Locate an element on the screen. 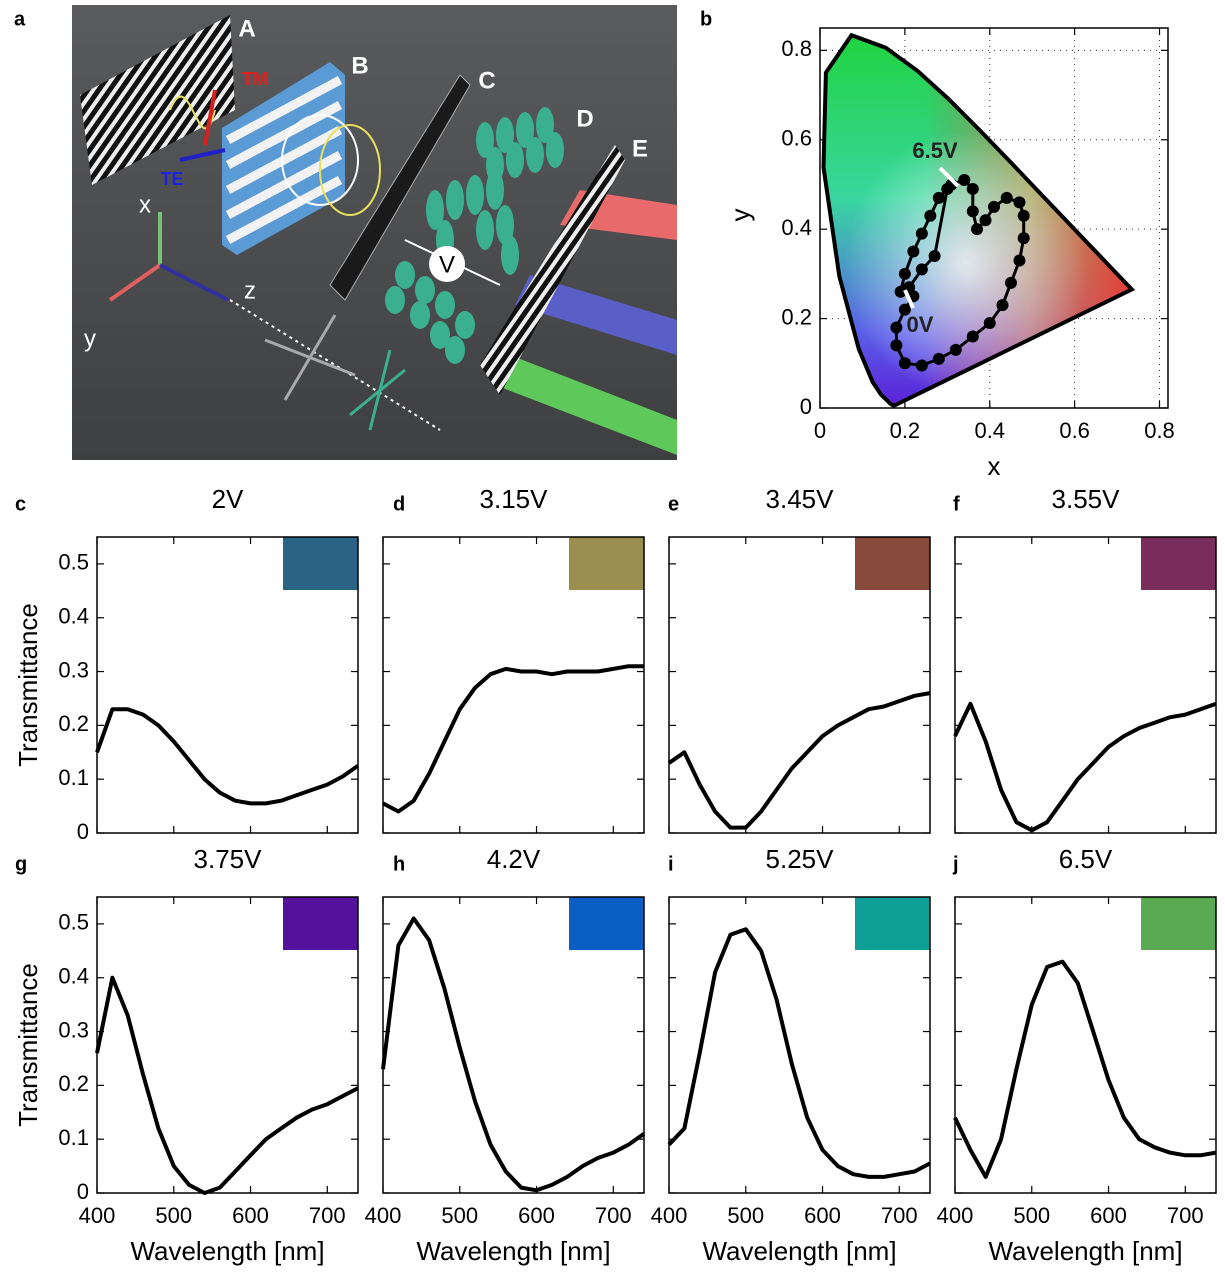 The width and height of the screenshot is (1225, 1279). polarization-ring is located at coordinates (350, 170).